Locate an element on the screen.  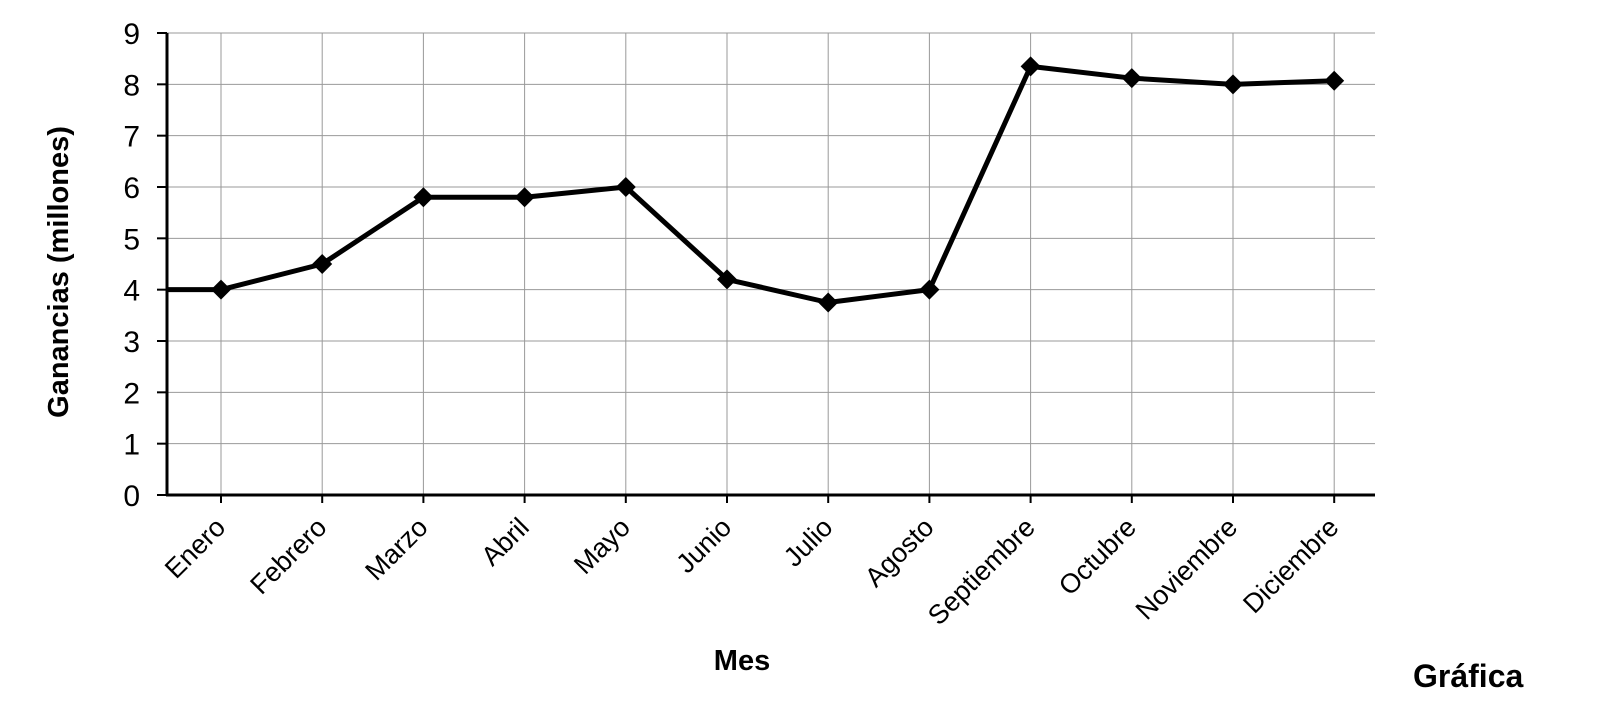
x-axis-title: Mes is located at coordinates (742, 661).